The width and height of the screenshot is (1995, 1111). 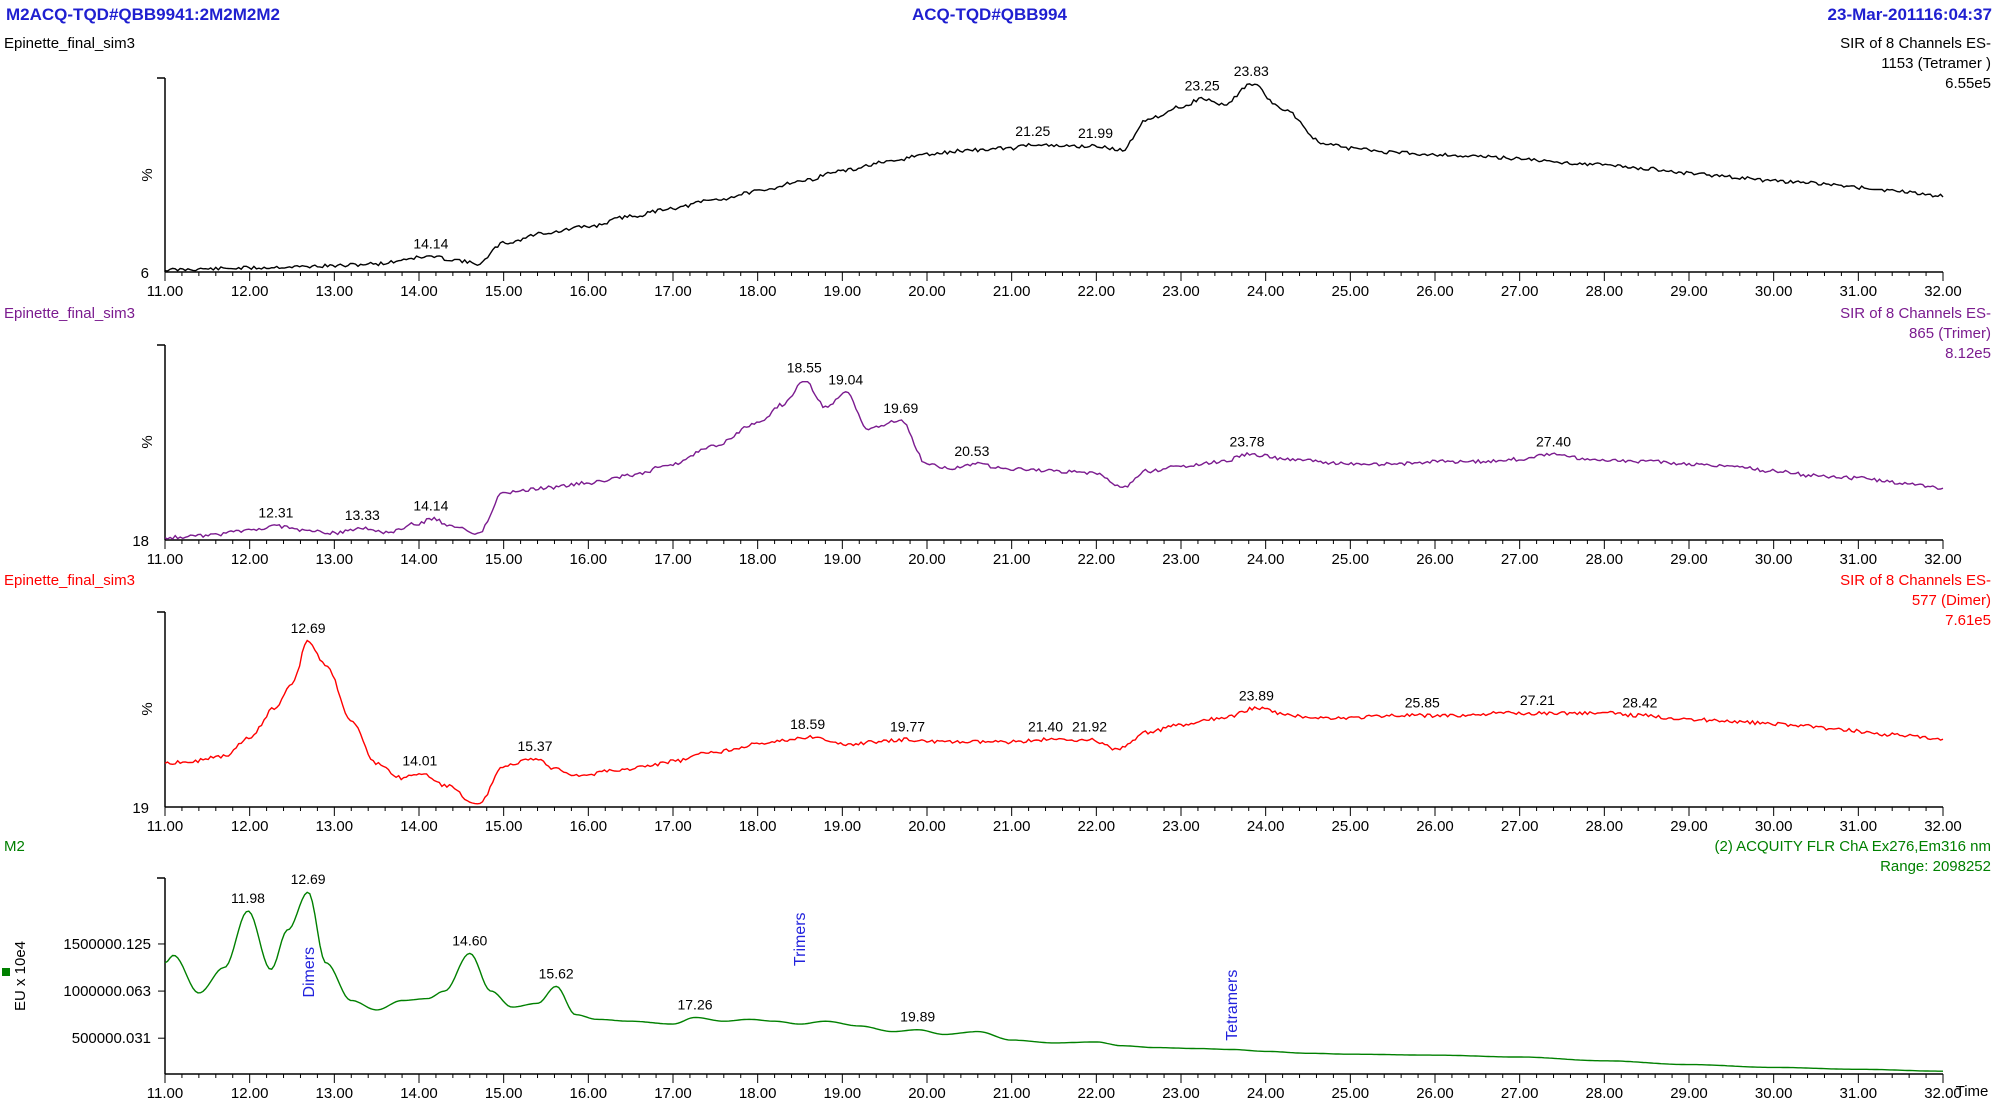 I want to click on chart-3-annotation-label: Dimers, so click(x=309, y=972).